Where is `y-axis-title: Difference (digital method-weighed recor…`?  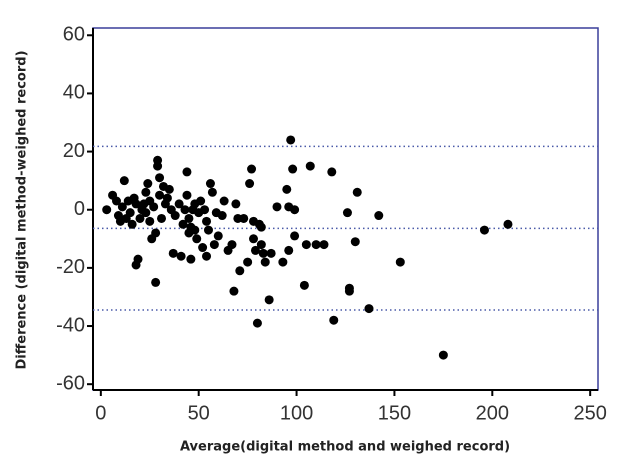 y-axis-title: Difference (digital method-weighed recor… is located at coordinates (22, 209).